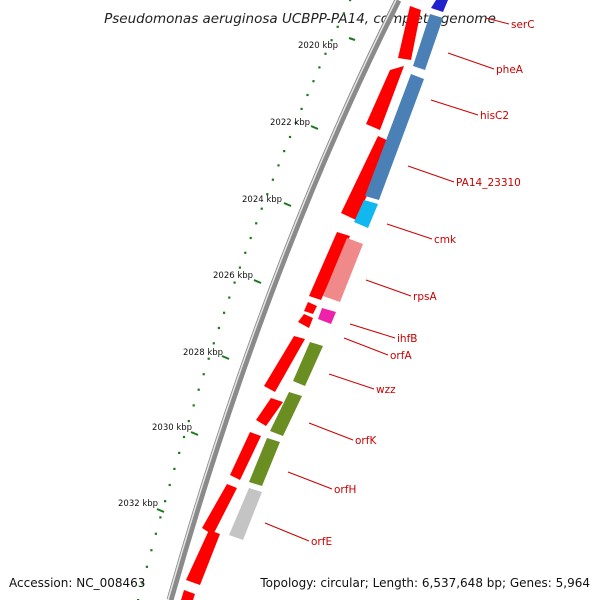  What do you see at coordinates (386, 390) in the screenshot?
I see `label-wzz: wzz` at bounding box center [386, 390].